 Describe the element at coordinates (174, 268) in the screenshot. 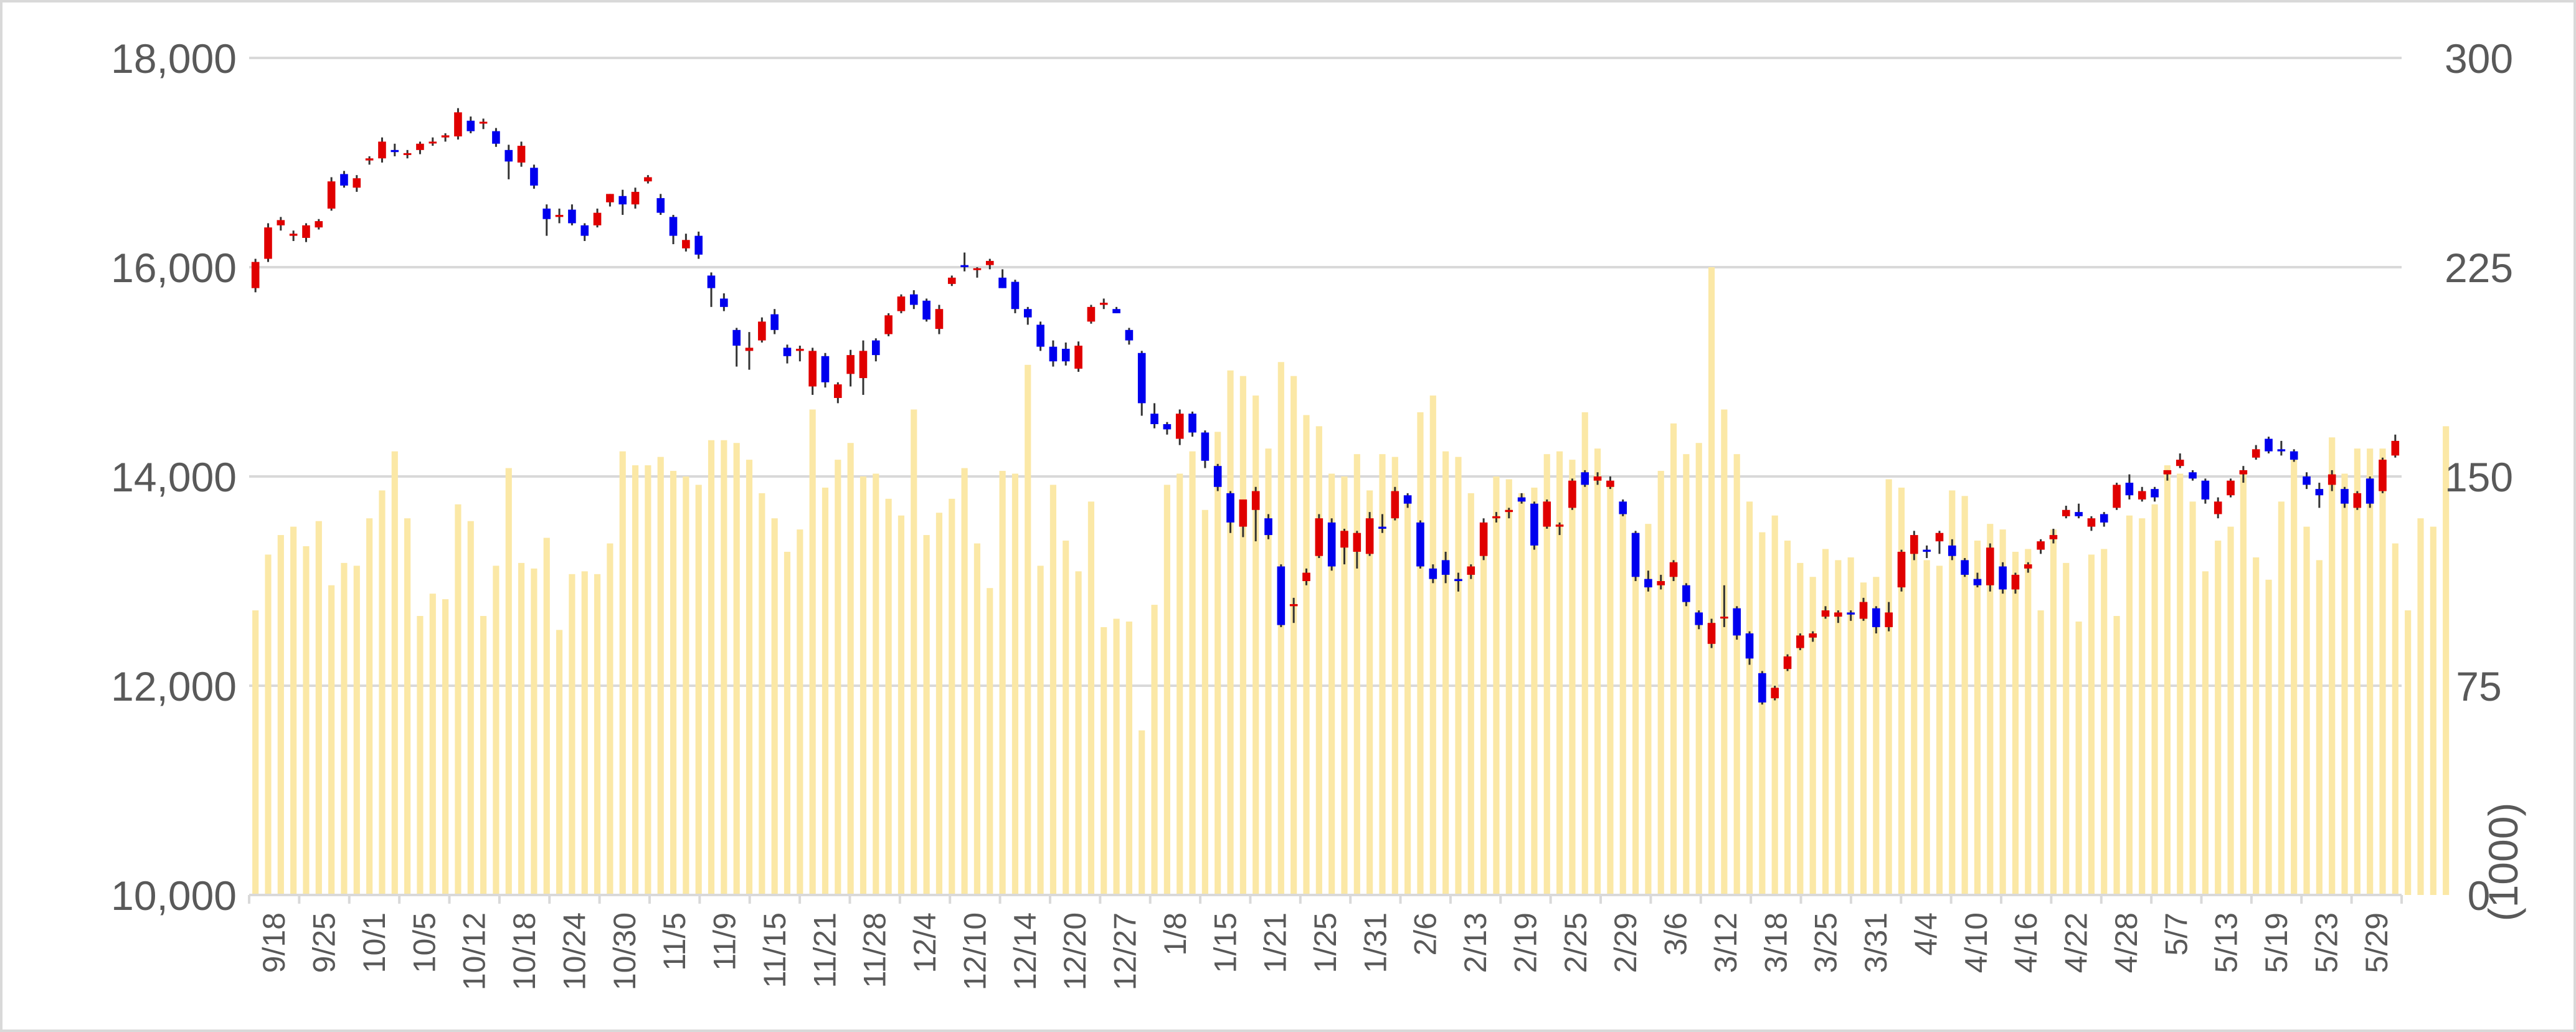

I see `left-y-tick-label: 16,000` at that location.